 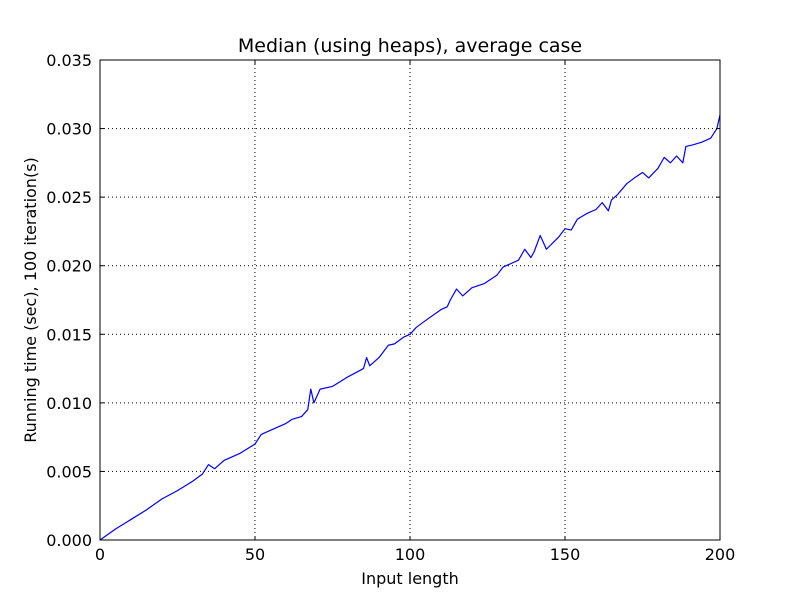 What do you see at coordinates (410, 46) in the screenshot?
I see `chart-title: Median (using heaps), average case` at bounding box center [410, 46].